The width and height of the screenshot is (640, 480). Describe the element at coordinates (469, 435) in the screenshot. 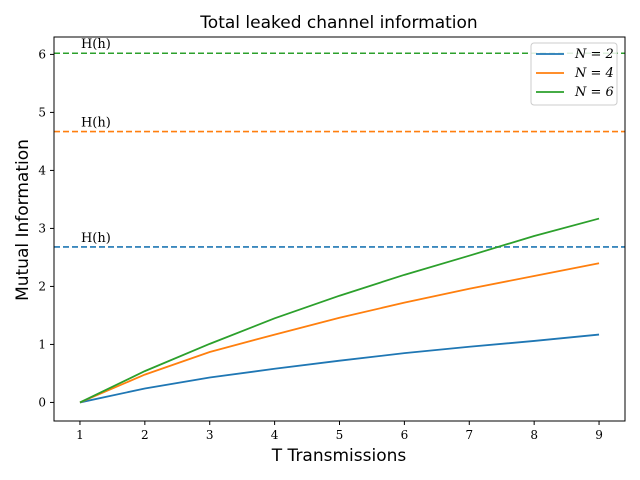

I see `x-tick-label: 7` at that location.